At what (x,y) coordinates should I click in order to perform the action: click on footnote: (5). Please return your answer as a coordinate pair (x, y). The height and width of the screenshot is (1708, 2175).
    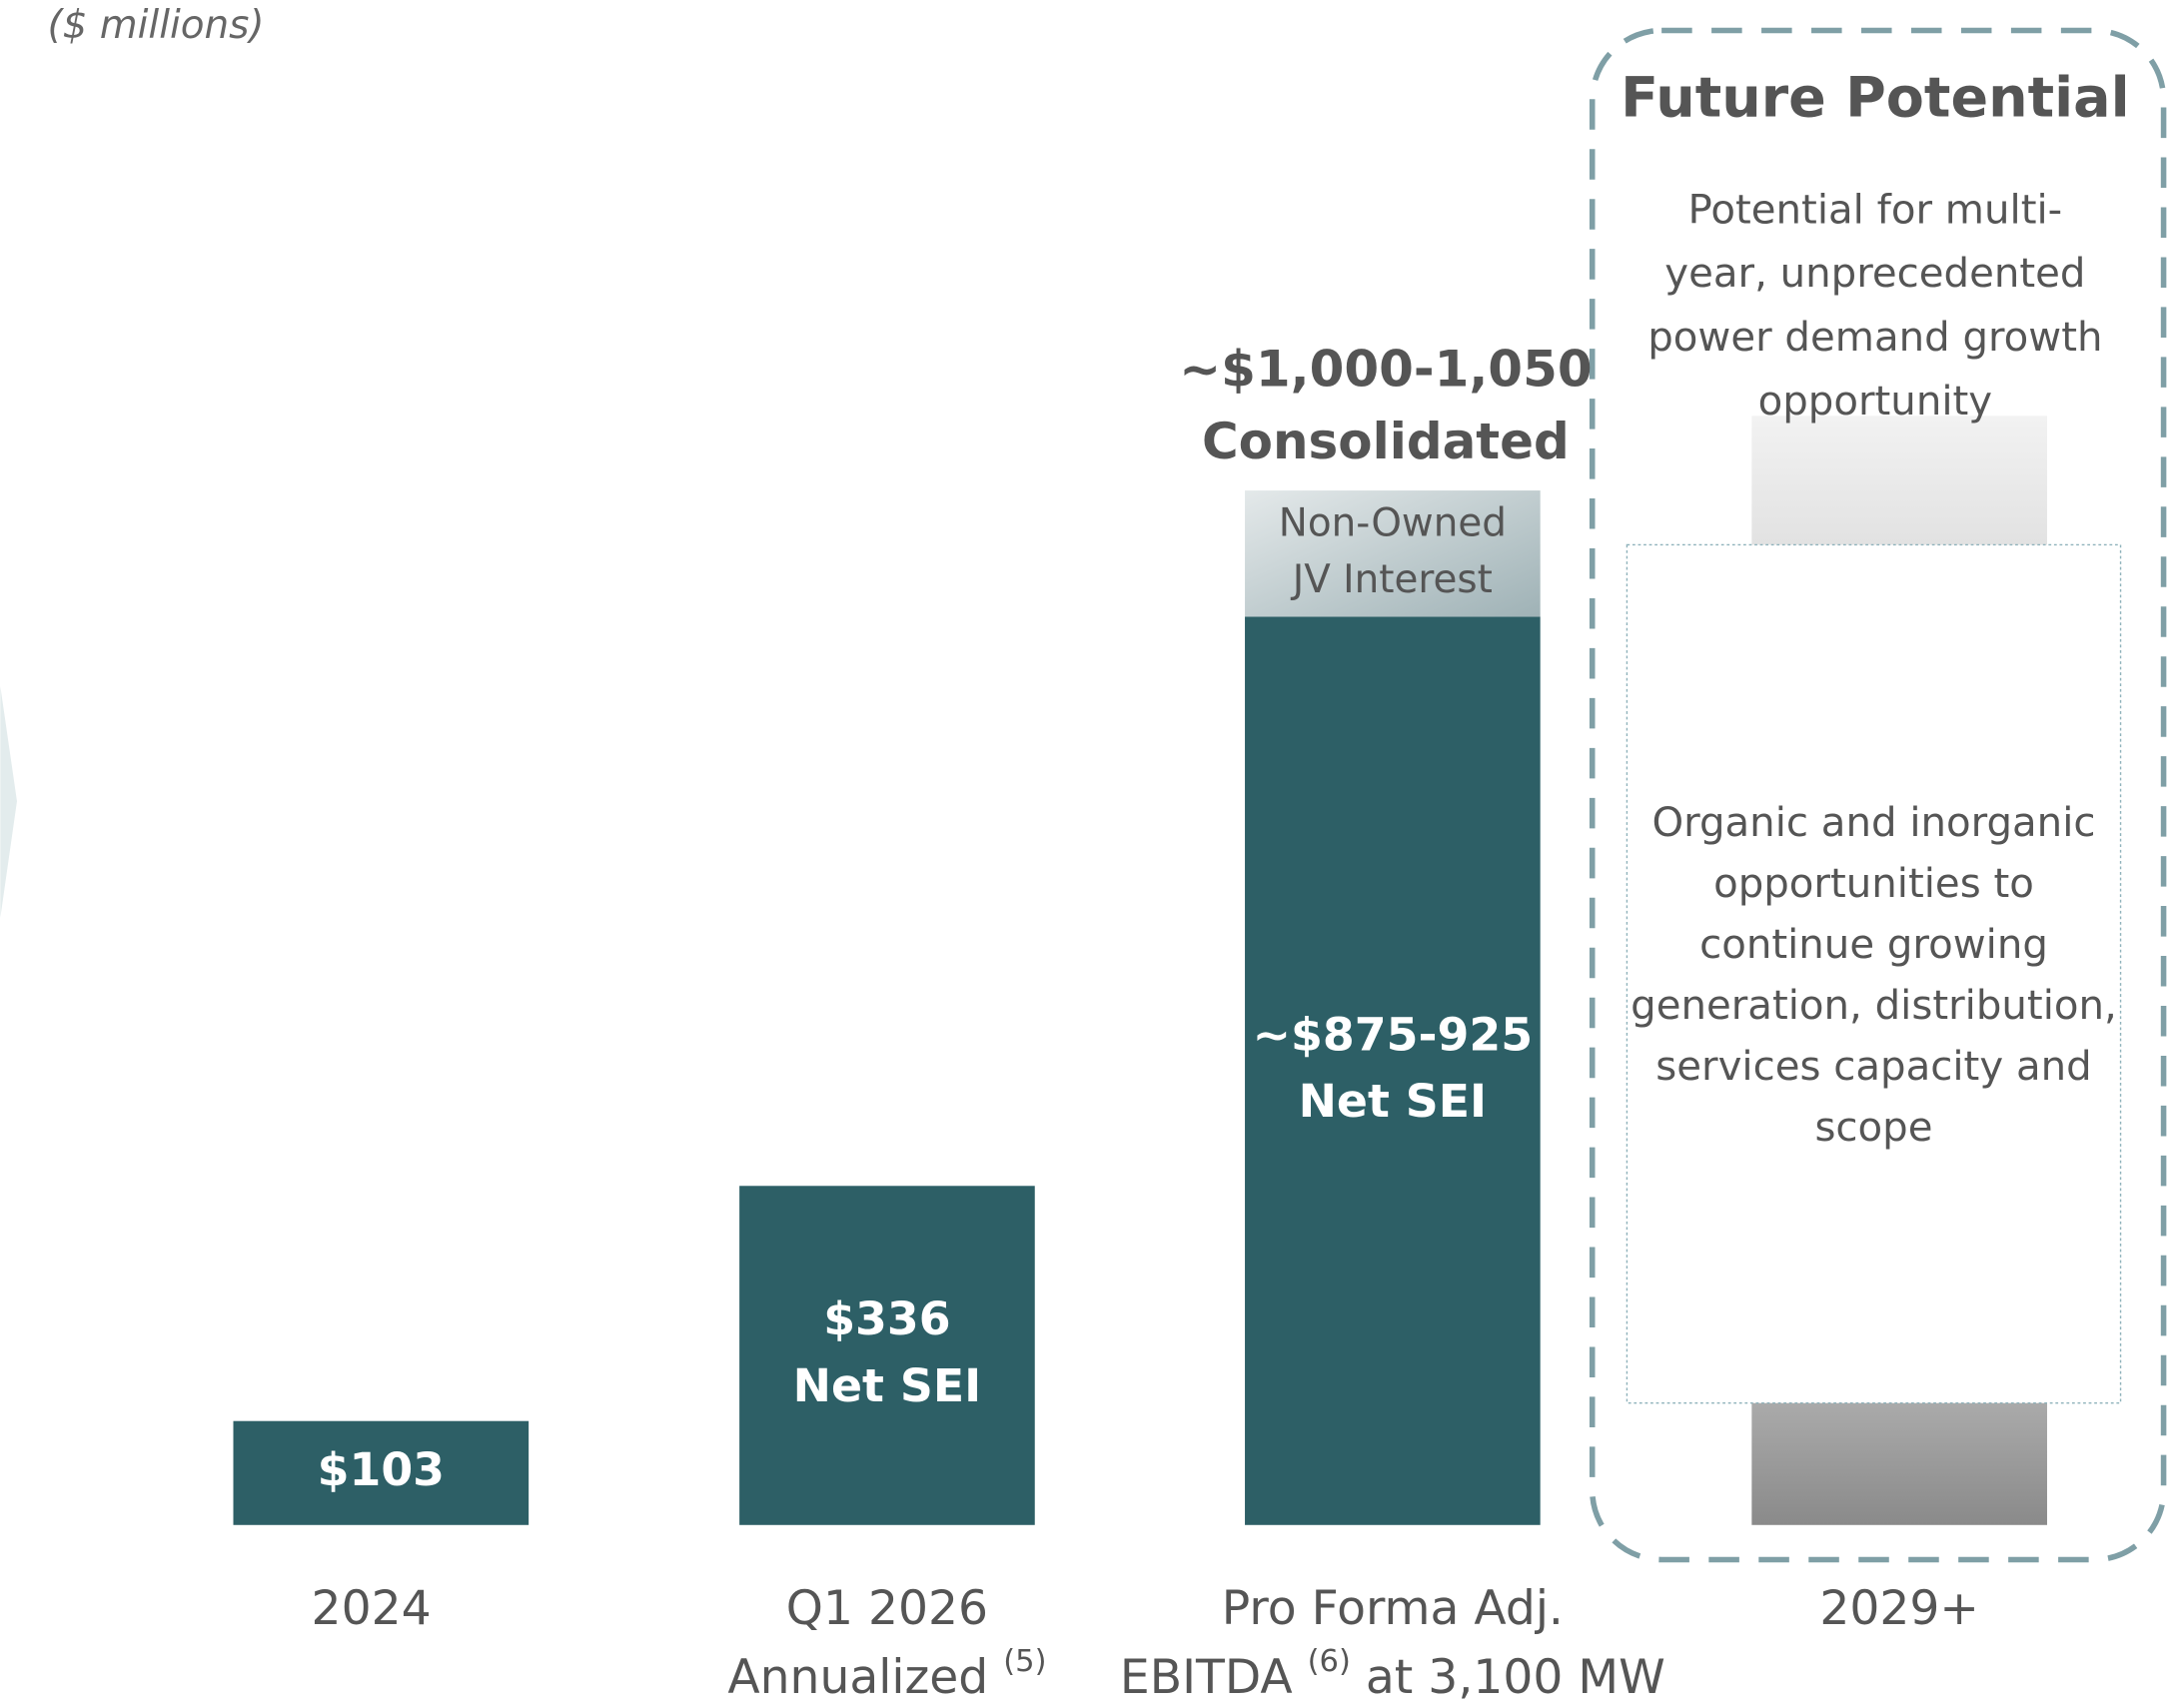
    Looking at the image, I should click on (1025, 1661).